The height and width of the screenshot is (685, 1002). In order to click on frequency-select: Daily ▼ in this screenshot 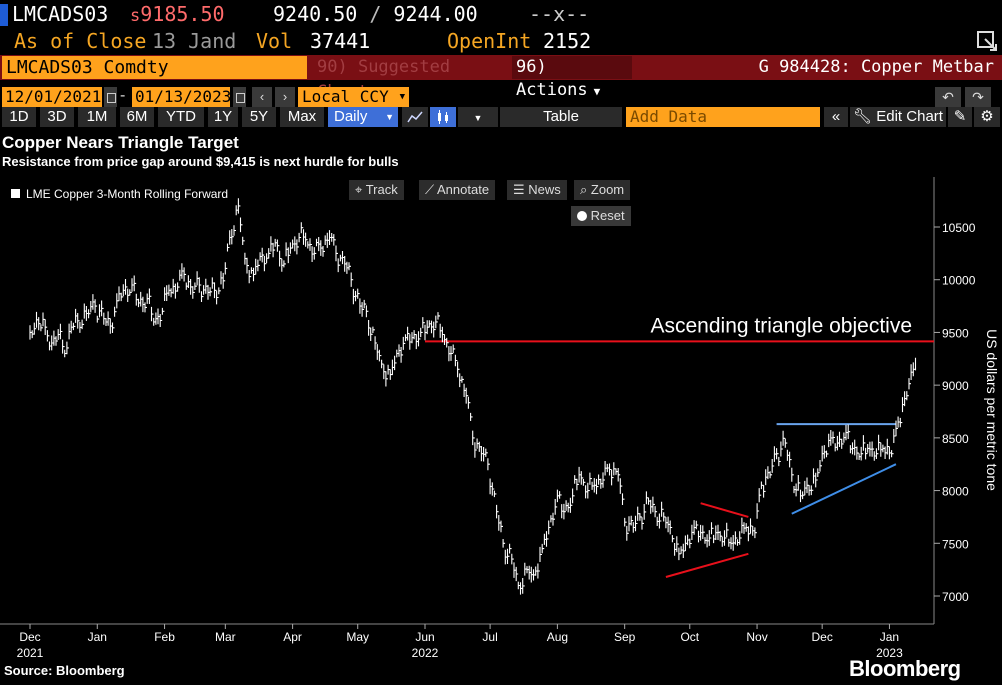, I will do `click(363, 117)`.